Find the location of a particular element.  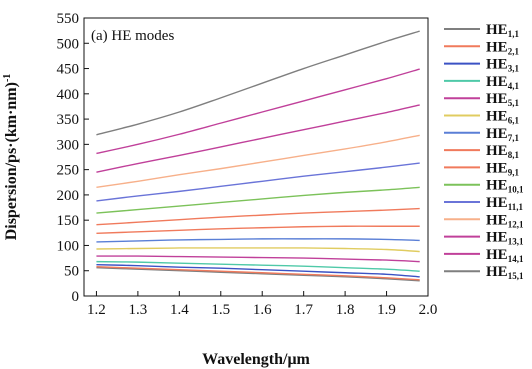

x-tick-label: 1.7 is located at coordinates (303, 310).